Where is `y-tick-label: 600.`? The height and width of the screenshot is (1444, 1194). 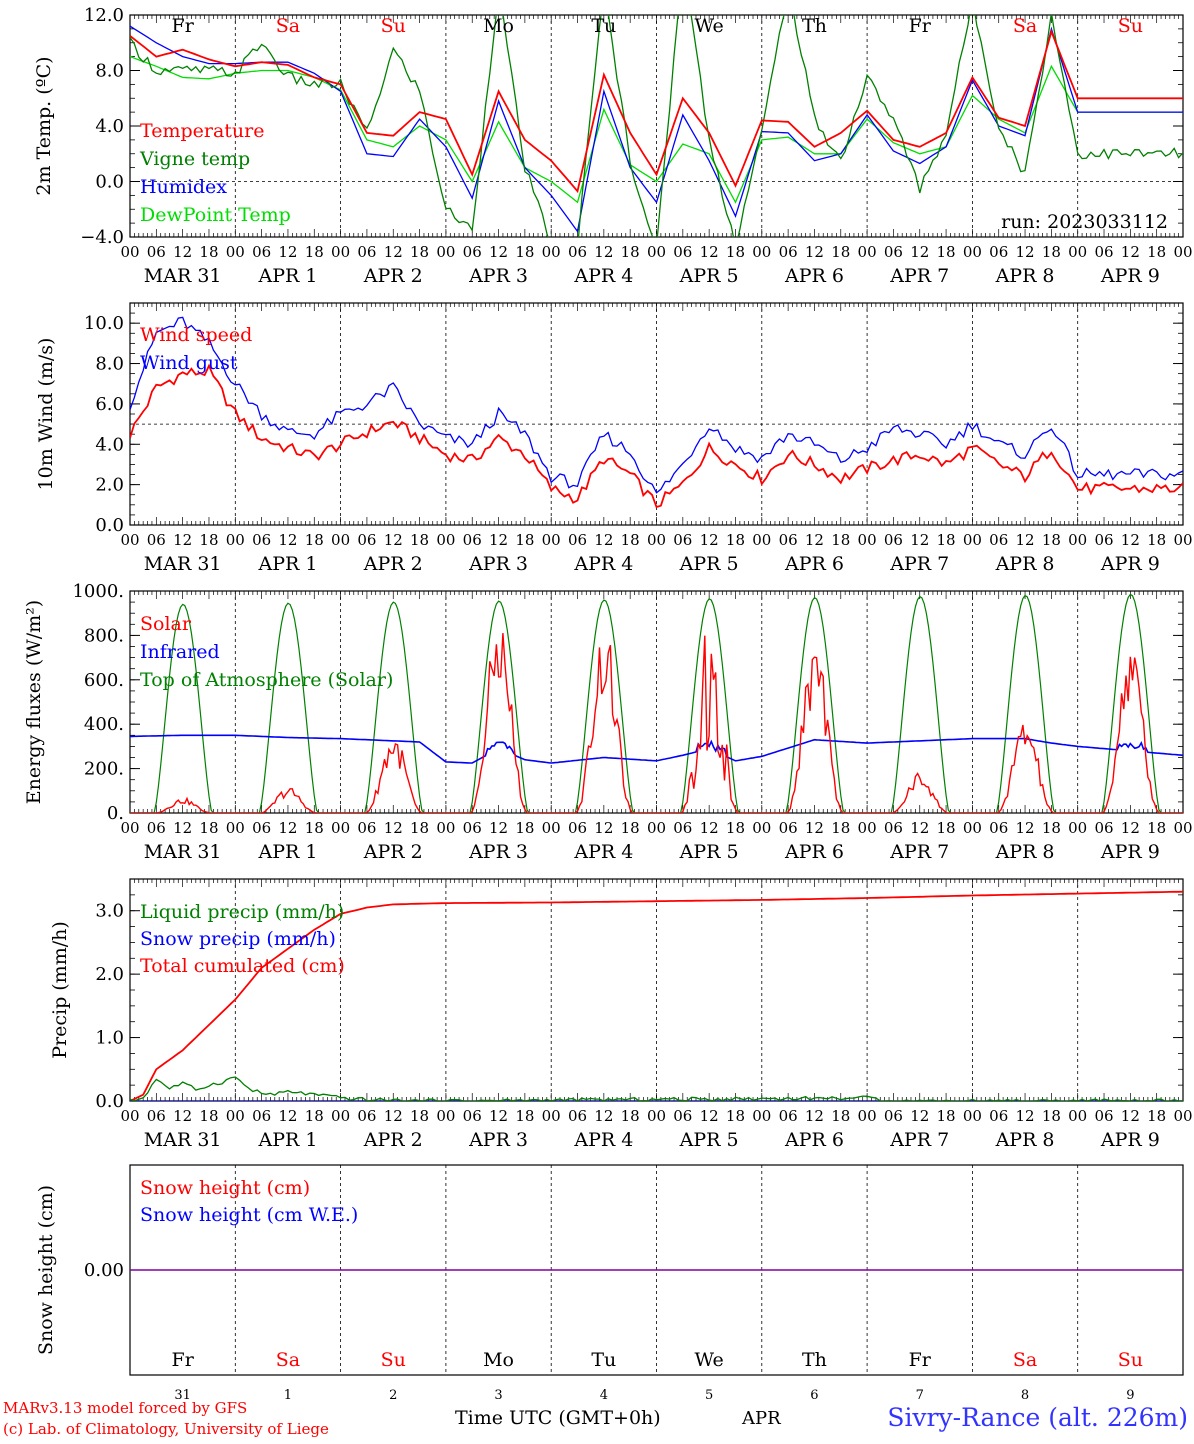 y-tick-label: 600. is located at coordinates (104, 680).